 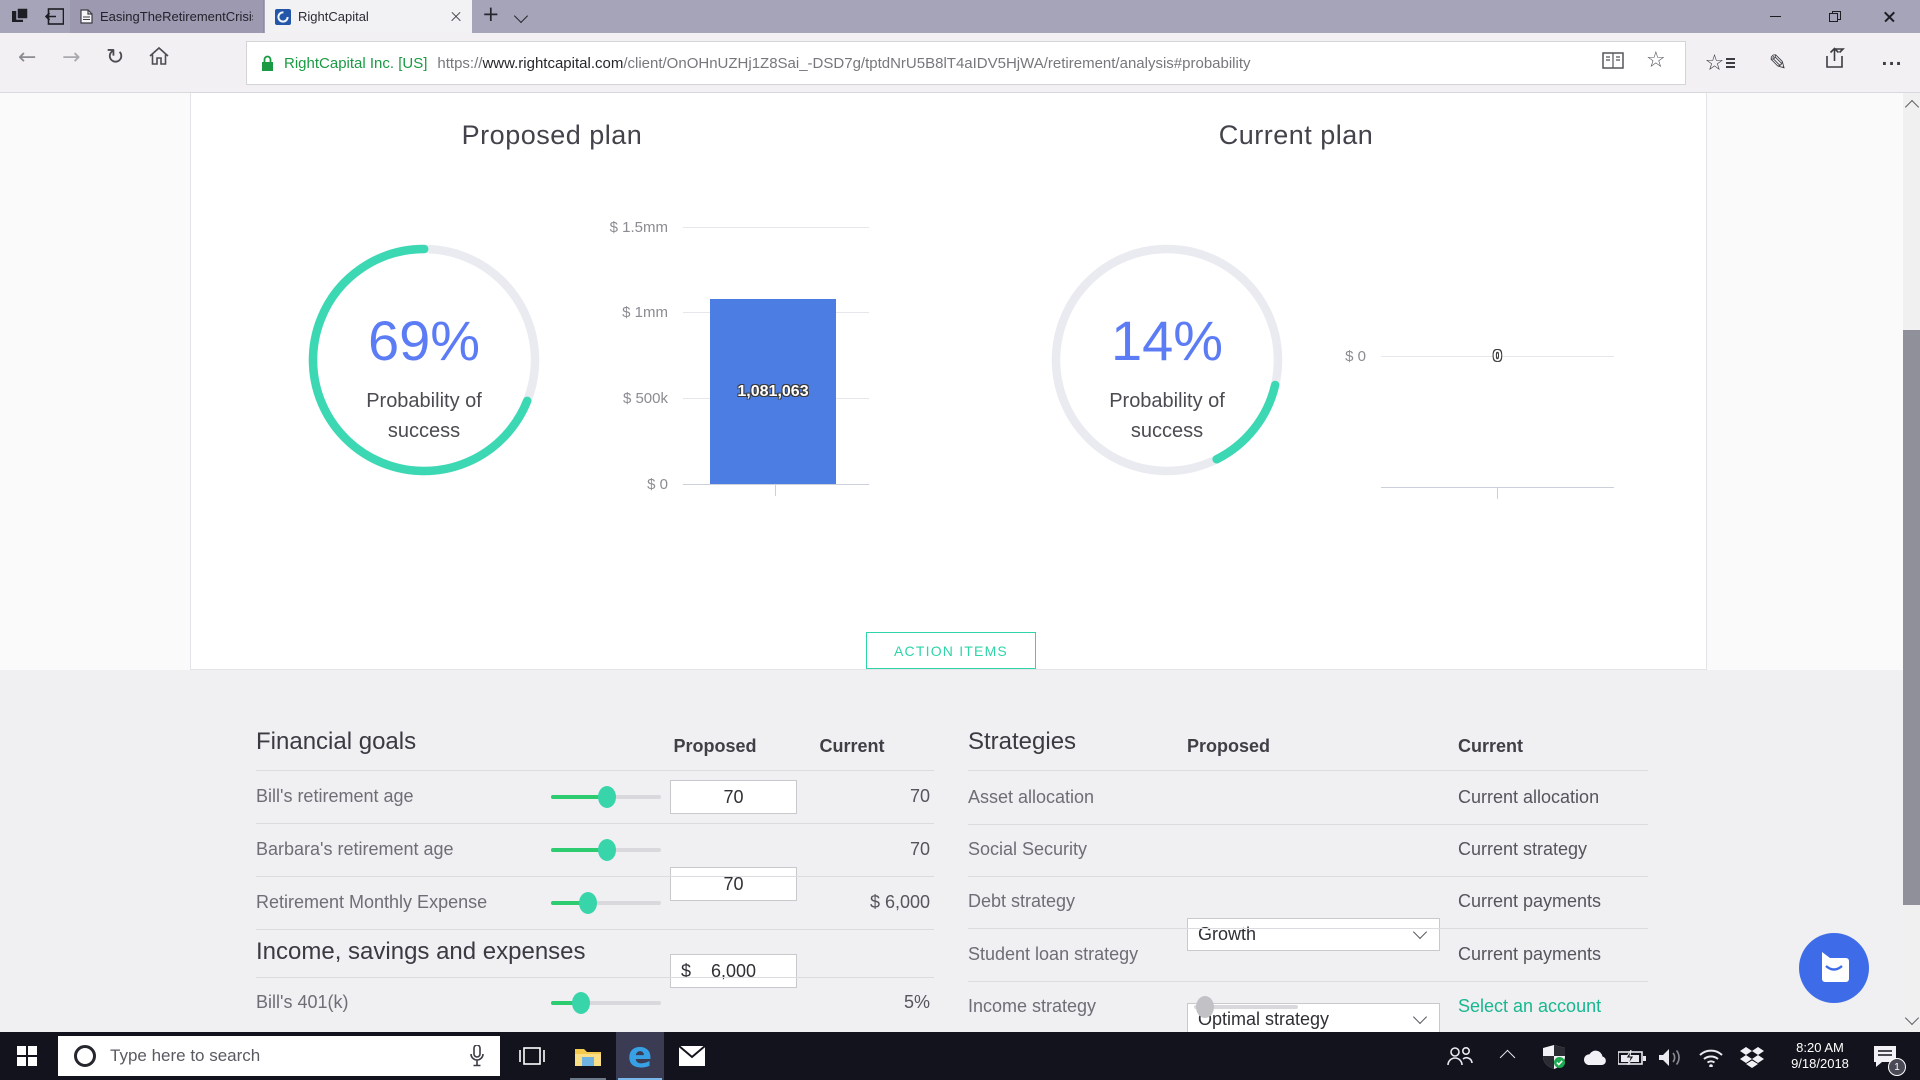 I want to click on proposed-gauge-value: 69%, so click(x=424, y=340).